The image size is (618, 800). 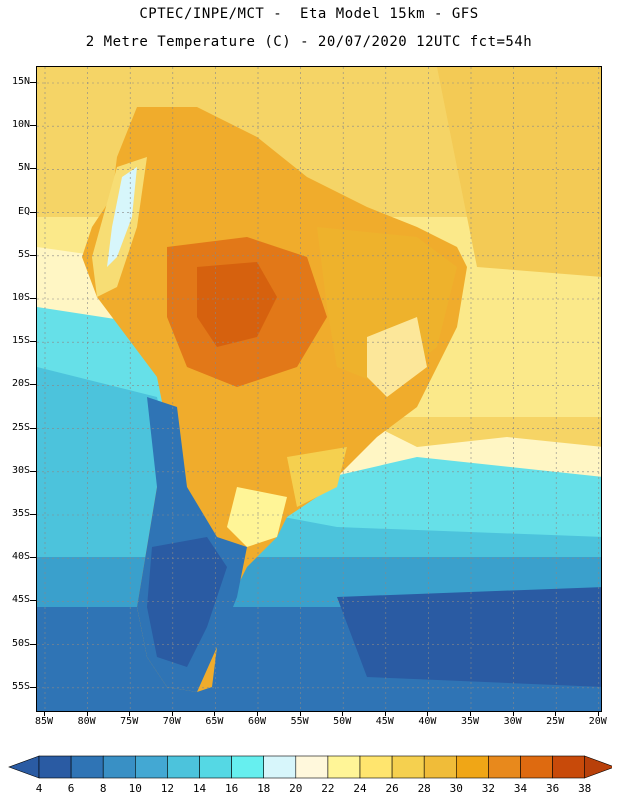 What do you see at coordinates (585, 788) in the screenshot?
I see `colorbar-label: 38` at bounding box center [585, 788].